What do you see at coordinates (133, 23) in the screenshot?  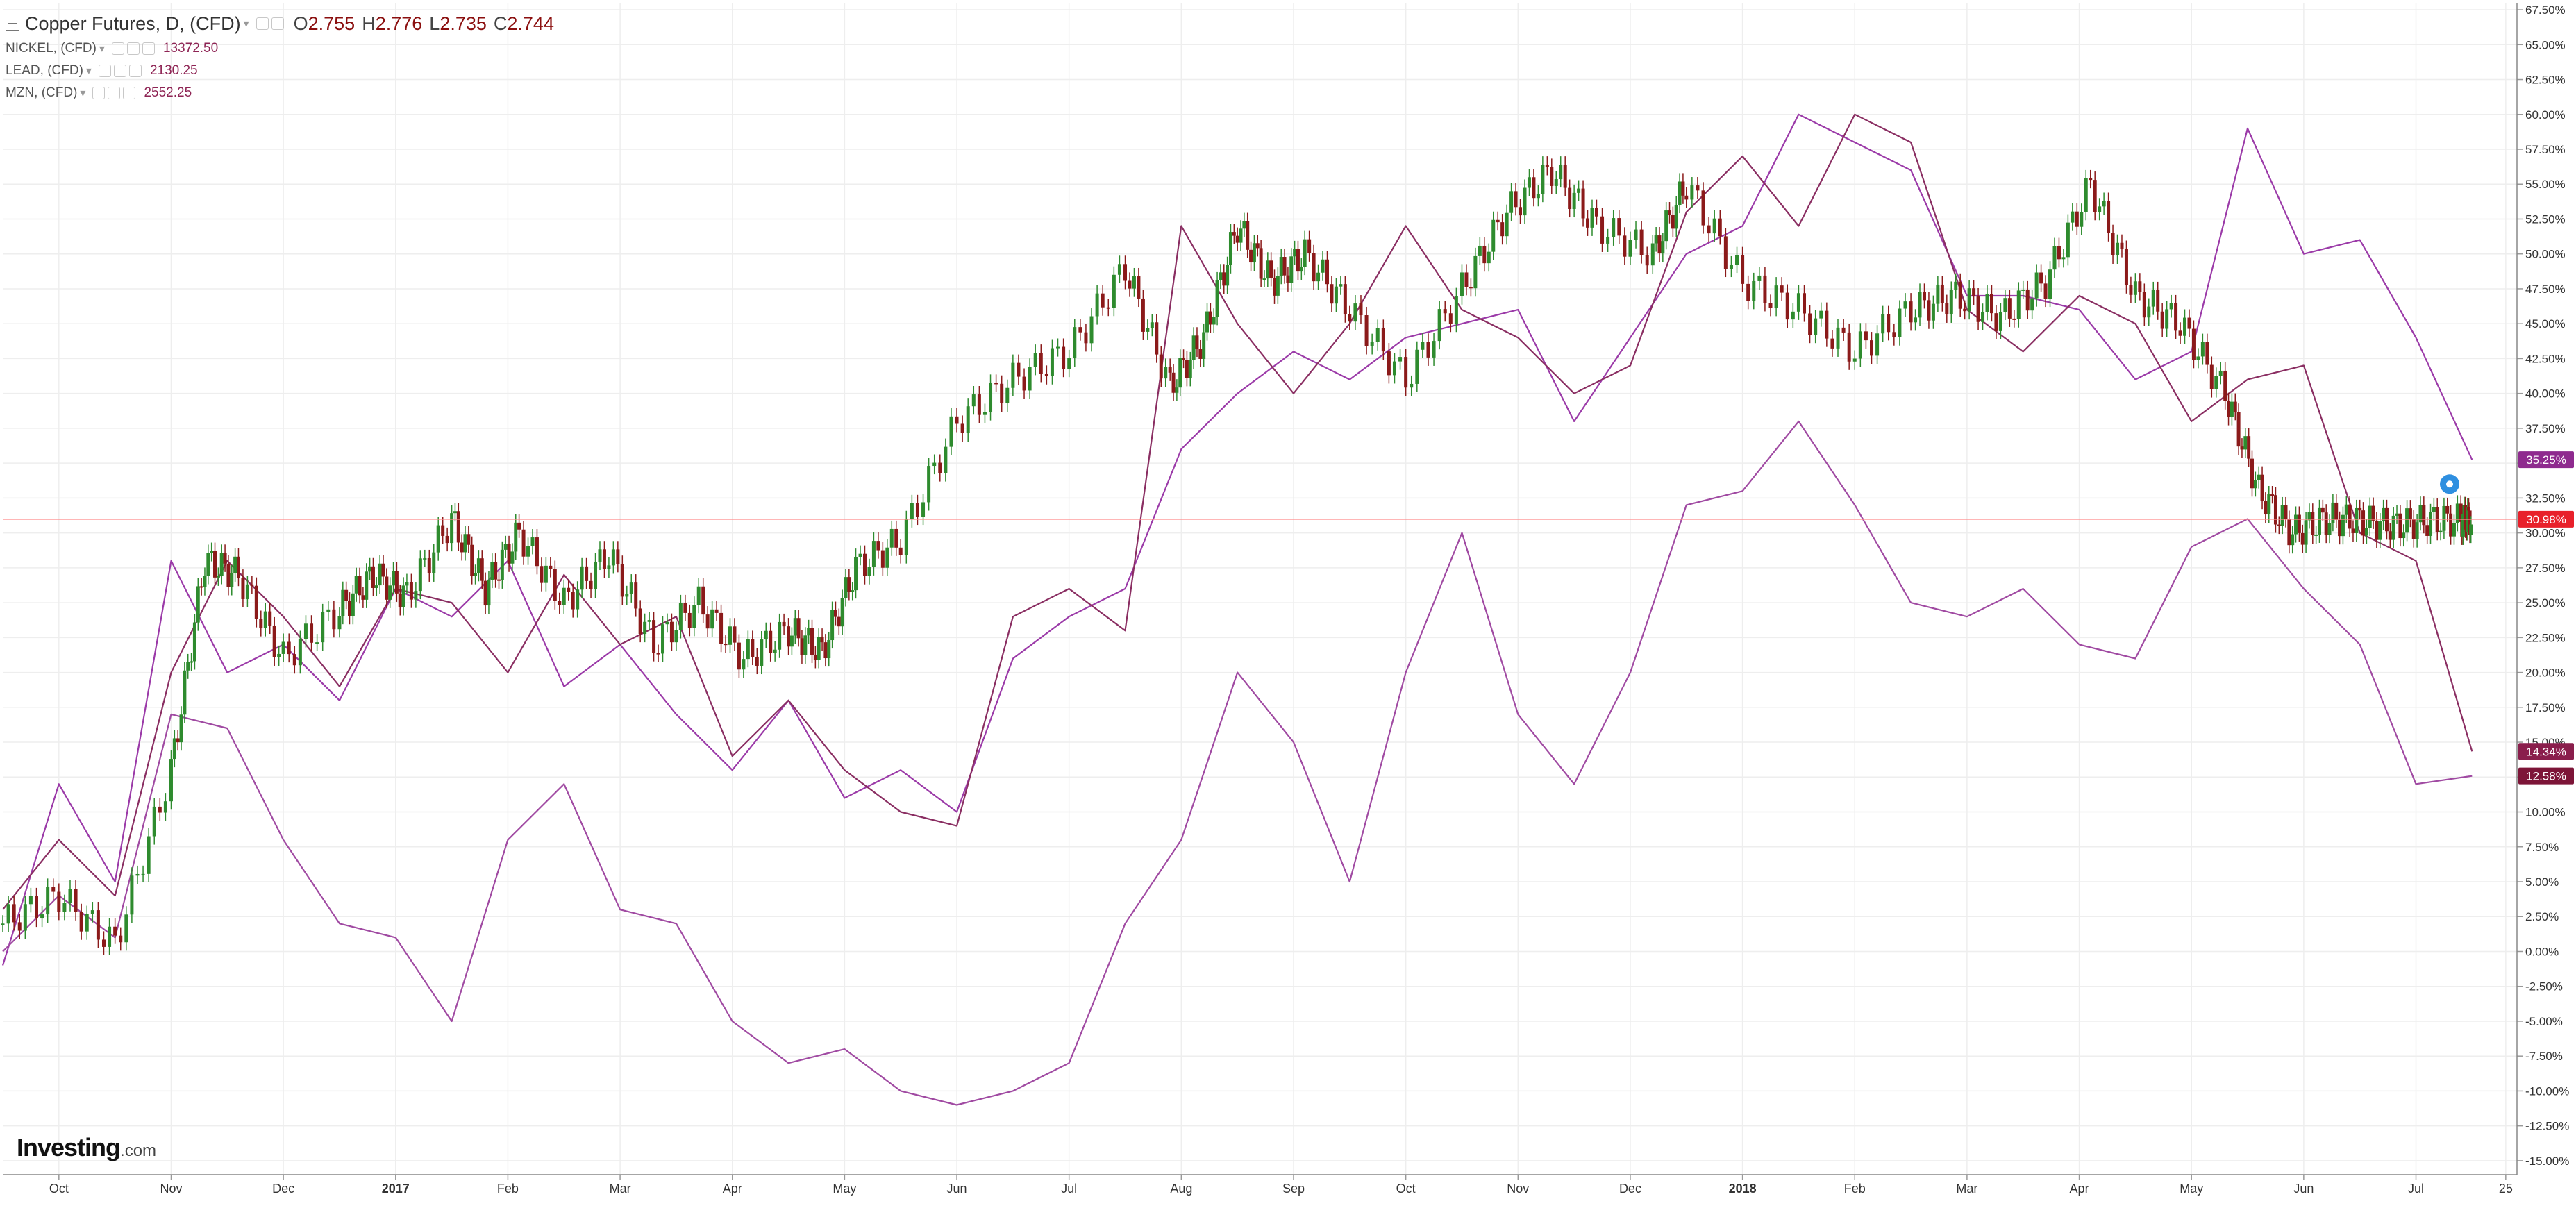 I see `symbol-title: Copper Futures, D, (CFD)` at bounding box center [133, 23].